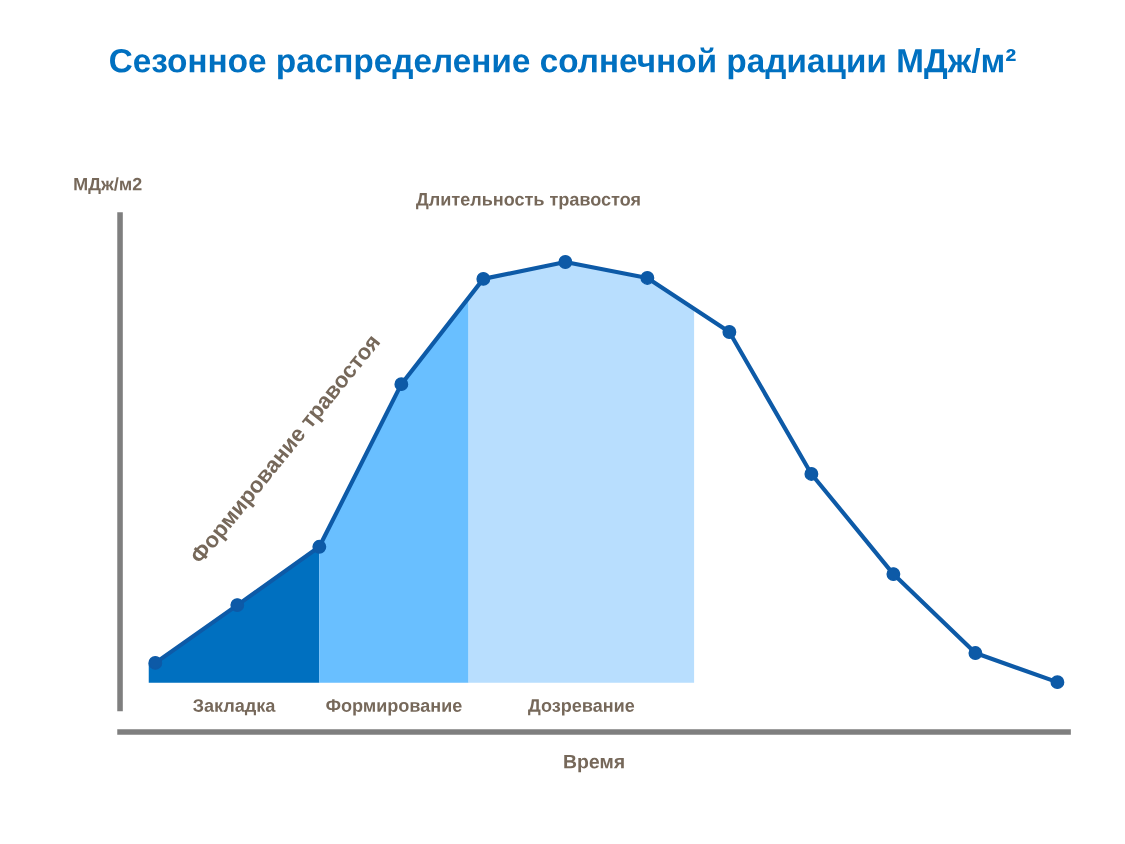  I want to click on text: Длительность травостоя, so click(528, 201).